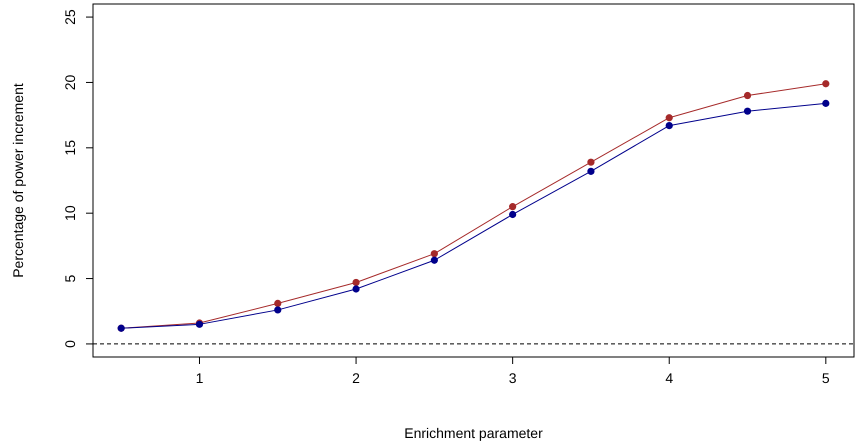  I want to click on x-axis-title: Enrichment parameter, so click(474, 433).